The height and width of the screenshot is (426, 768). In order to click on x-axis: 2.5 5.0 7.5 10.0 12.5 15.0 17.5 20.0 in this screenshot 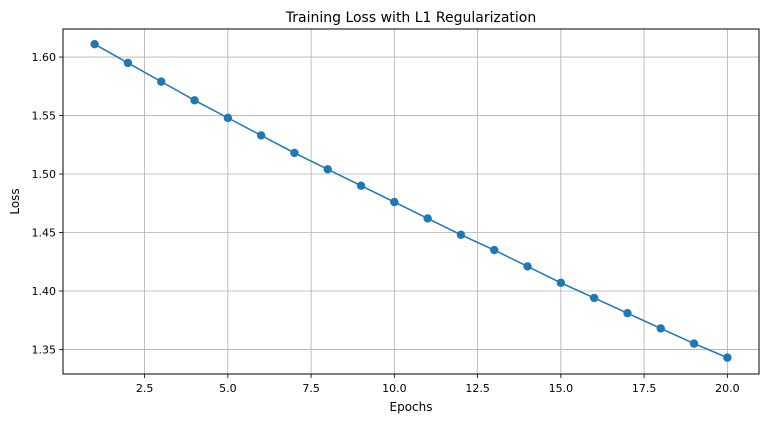, I will do `click(438, 384)`.